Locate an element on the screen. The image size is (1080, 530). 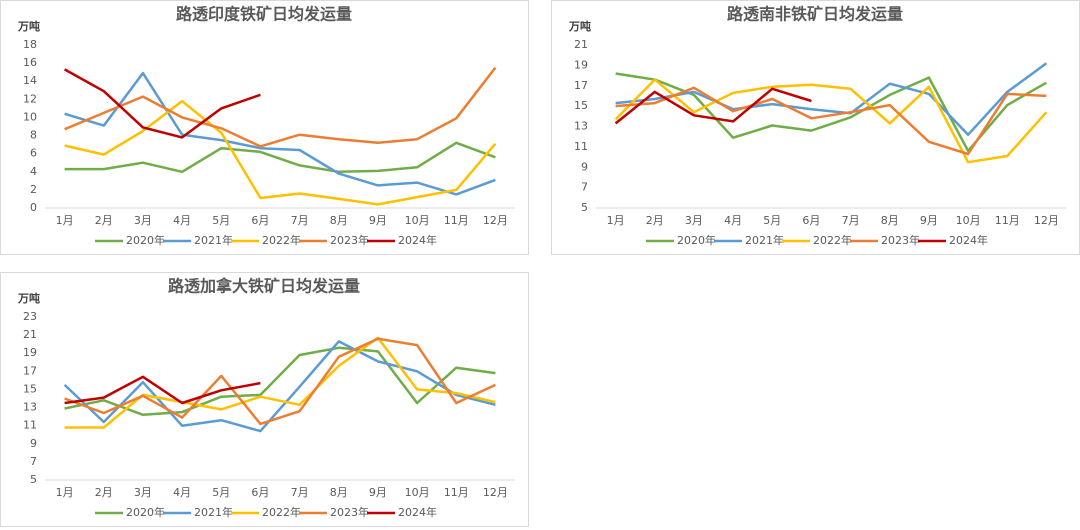
y-tick-label: 4 is located at coordinates (33, 171).